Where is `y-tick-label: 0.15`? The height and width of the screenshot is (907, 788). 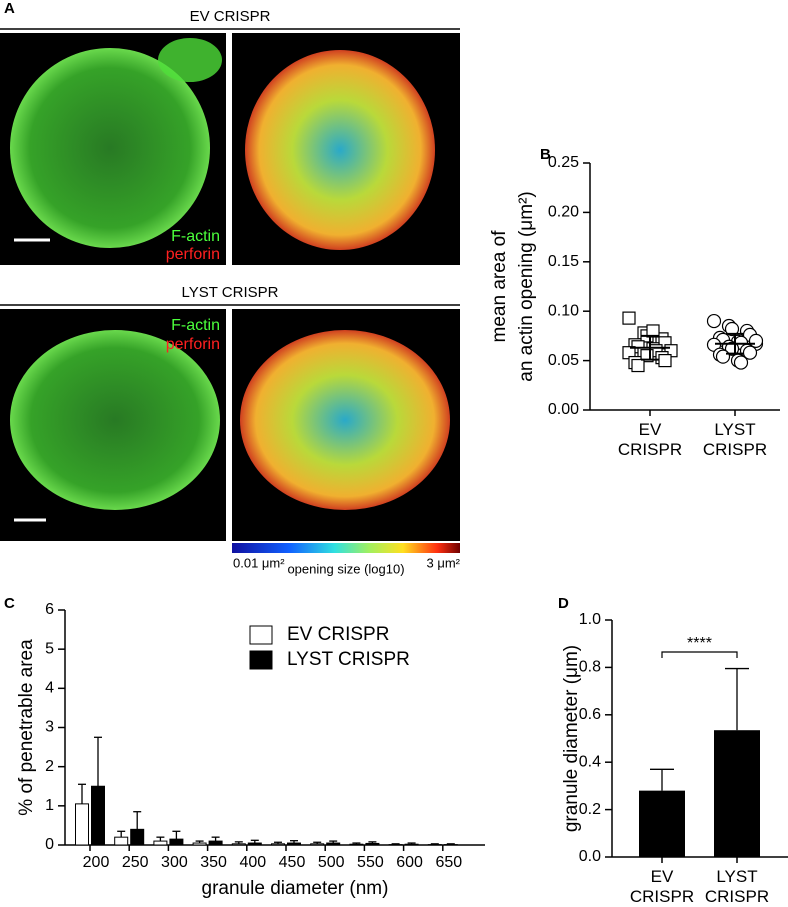
y-tick-label: 0.15 is located at coordinates (563, 261).